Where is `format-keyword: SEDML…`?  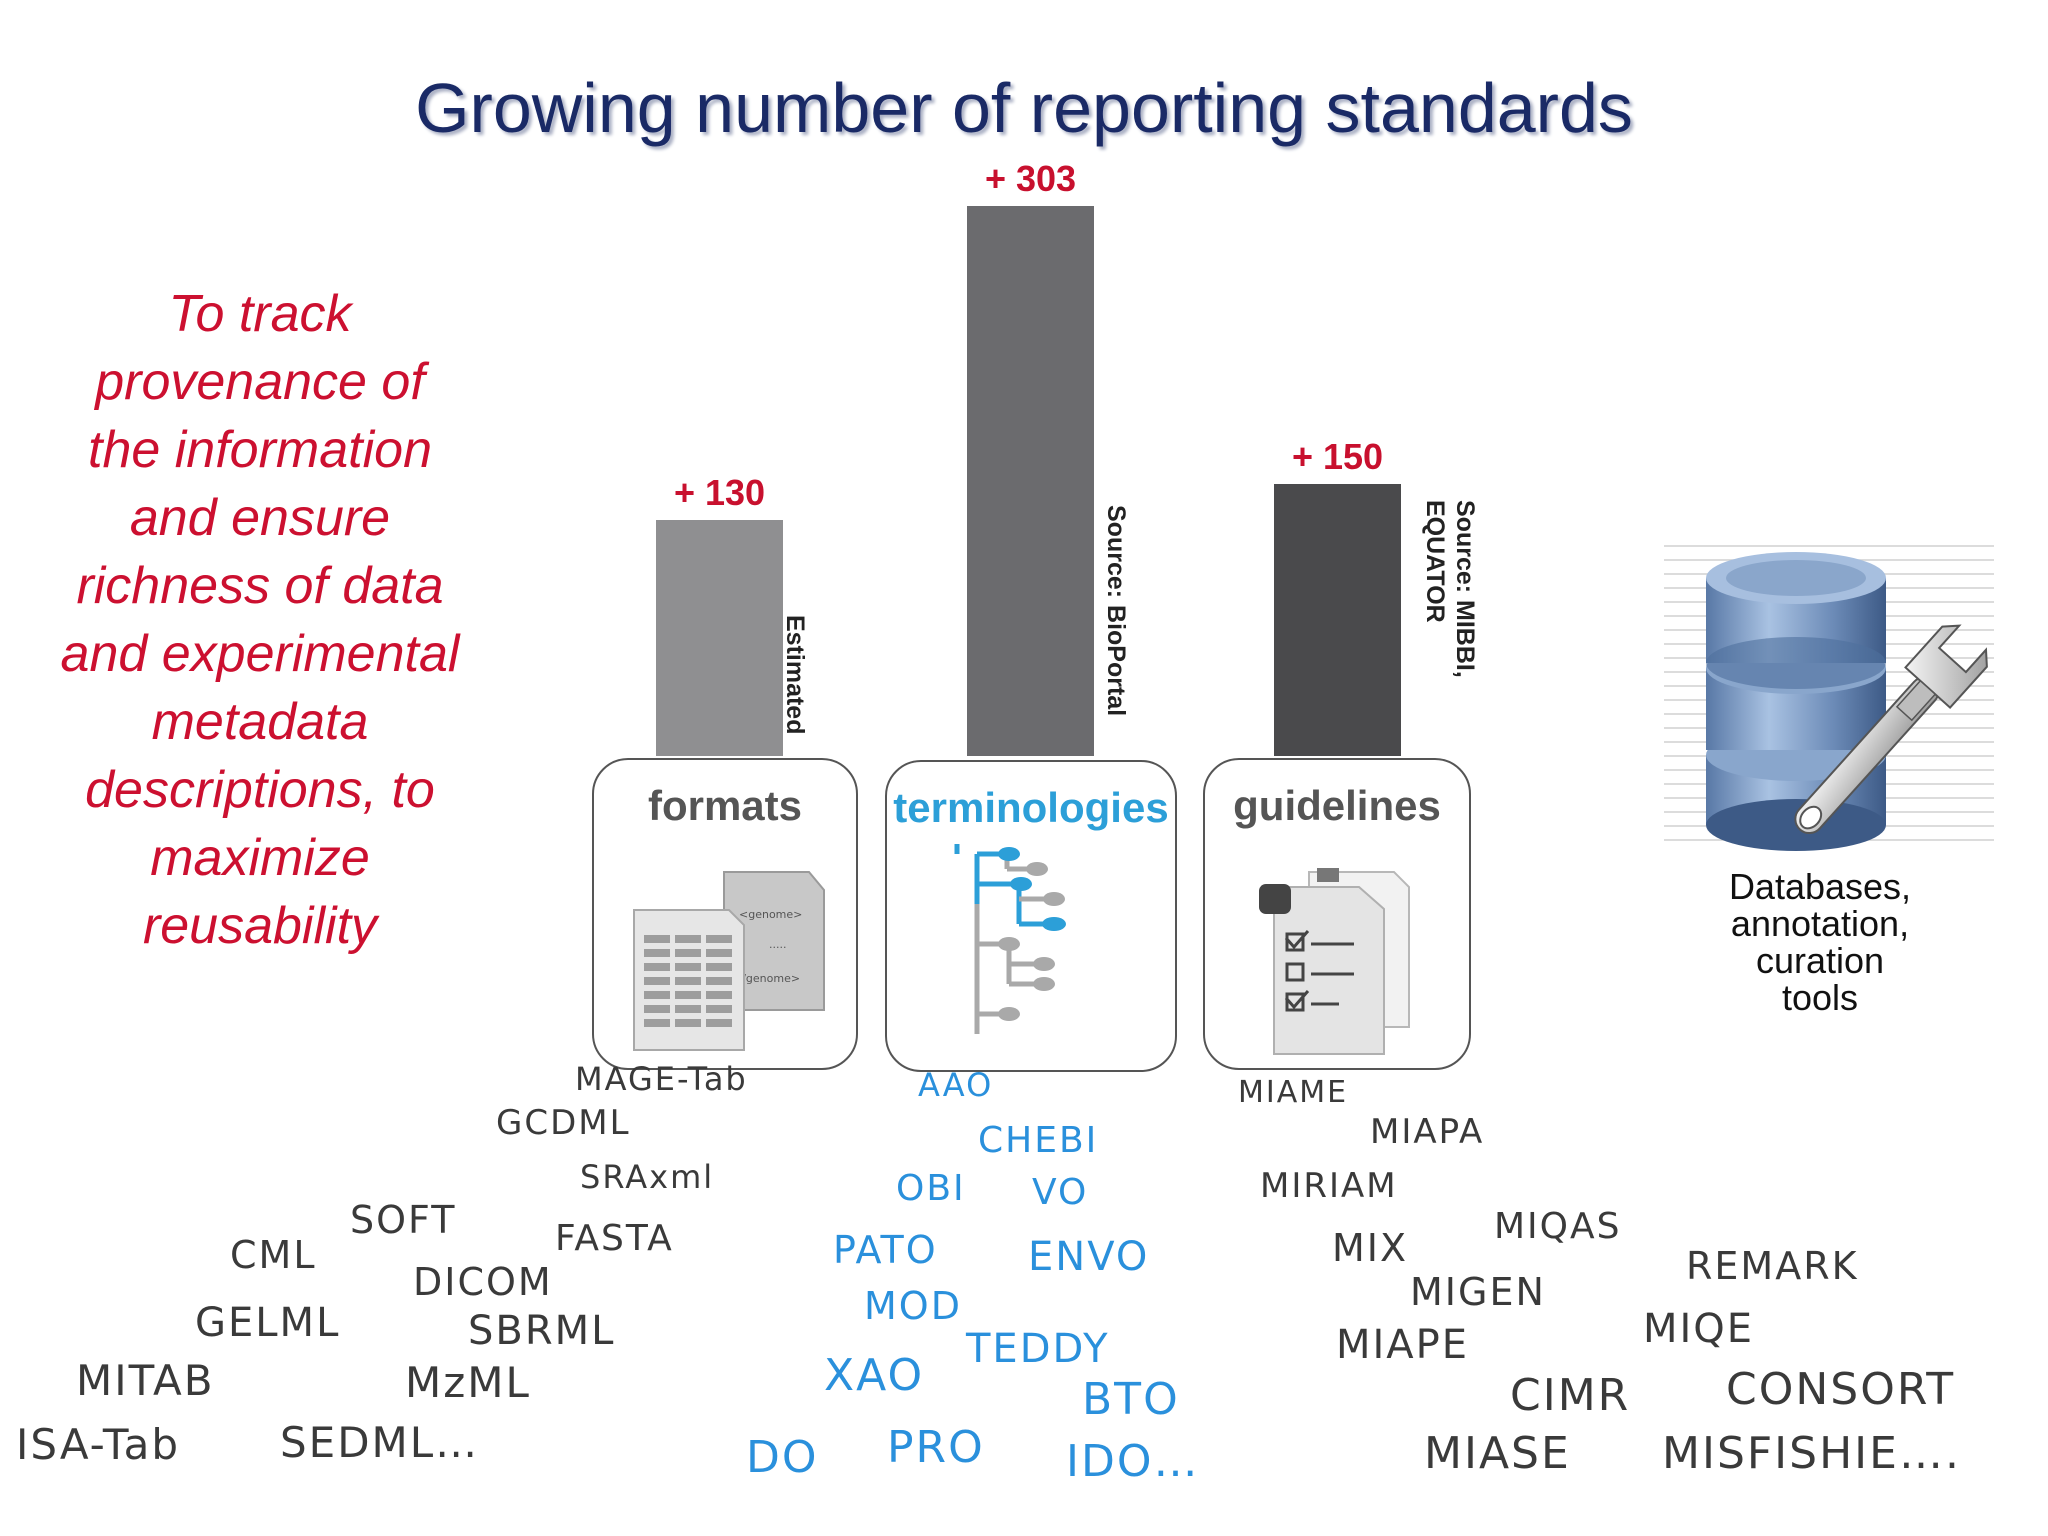
format-keyword: SEDML… is located at coordinates (380, 1442).